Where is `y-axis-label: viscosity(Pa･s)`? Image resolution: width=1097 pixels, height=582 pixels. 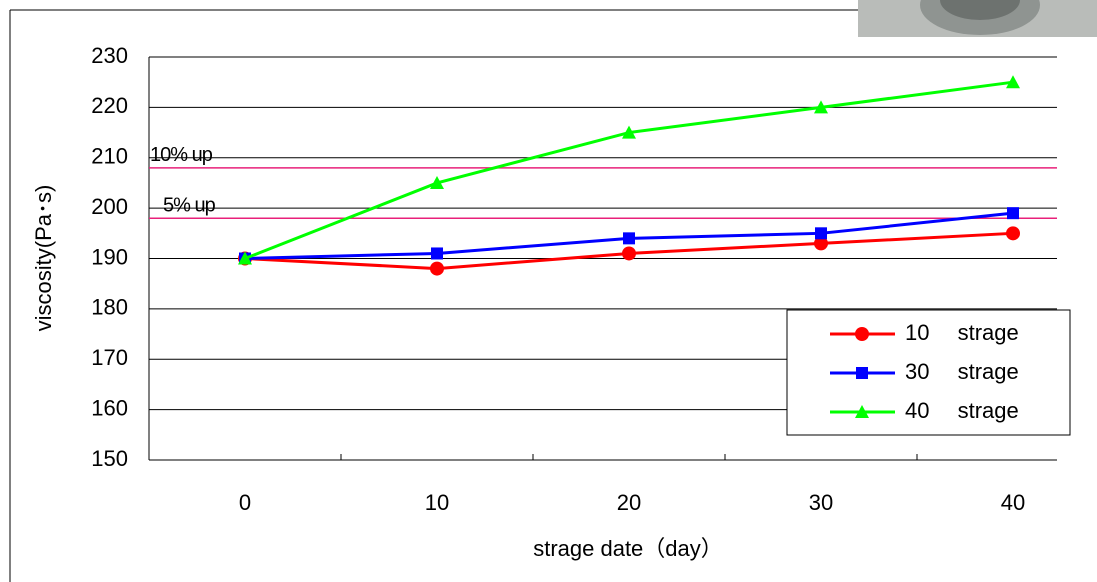
y-axis-label: viscosity(Pa･s) is located at coordinates (43, 258).